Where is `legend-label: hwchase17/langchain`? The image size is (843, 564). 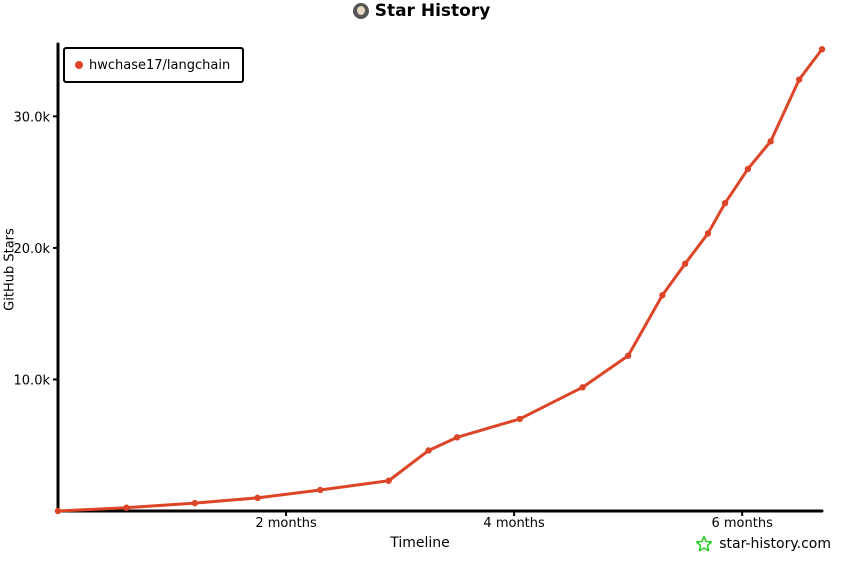 legend-label: hwchase17/langchain is located at coordinates (160, 65).